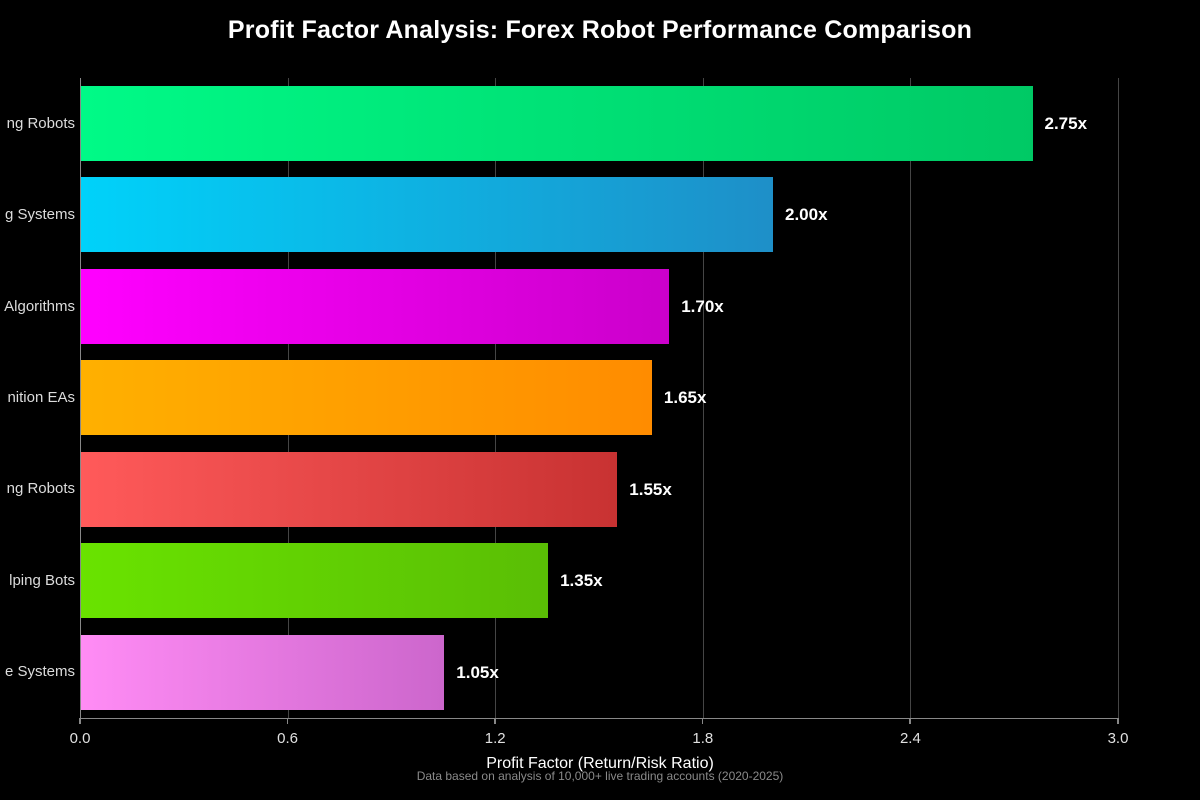 This screenshot has height=800, width=1200. Describe the element at coordinates (495, 738) in the screenshot. I see `x-tick-label: 1.2` at that location.